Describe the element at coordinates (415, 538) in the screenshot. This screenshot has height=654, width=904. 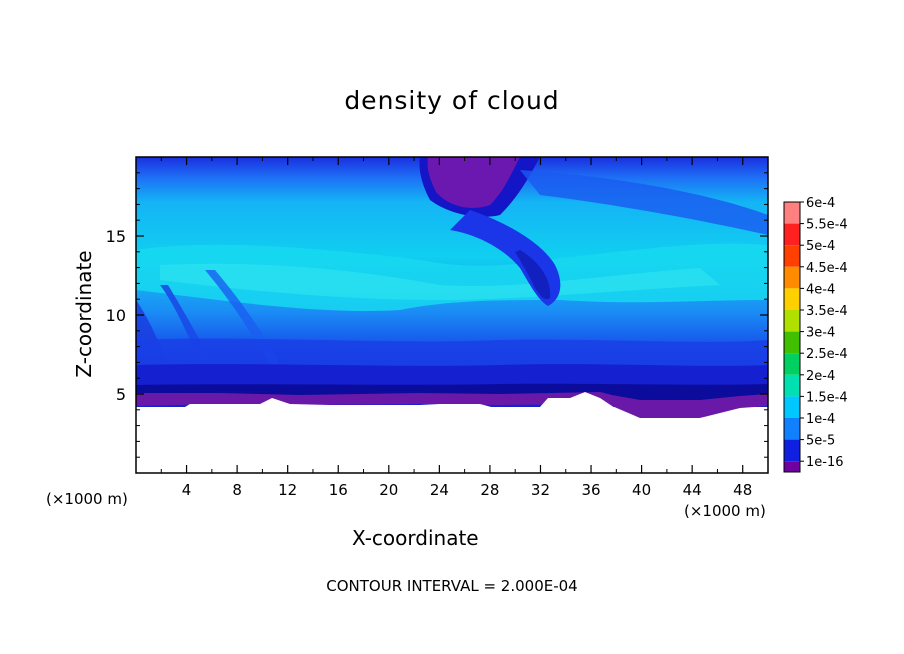
I see `x-axis-label: X-coordinate` at that location.